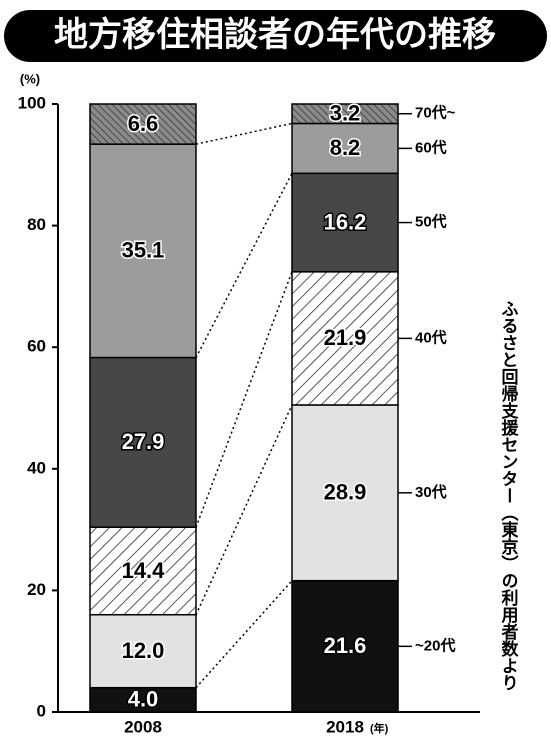 The image size is (551, 750). I want to click on legend-label: 50代, so click(431, 222).